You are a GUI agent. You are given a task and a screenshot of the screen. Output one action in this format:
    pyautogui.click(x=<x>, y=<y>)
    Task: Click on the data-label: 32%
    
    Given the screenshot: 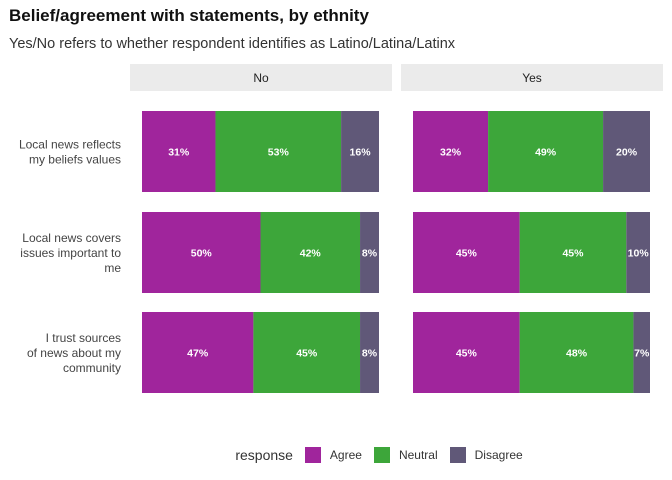 What is the action you would take?
    pyautogui.click(x=451, y=153)
    